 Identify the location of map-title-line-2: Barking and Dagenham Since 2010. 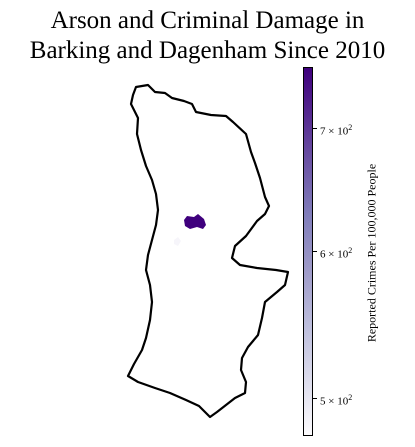
(207, 50).